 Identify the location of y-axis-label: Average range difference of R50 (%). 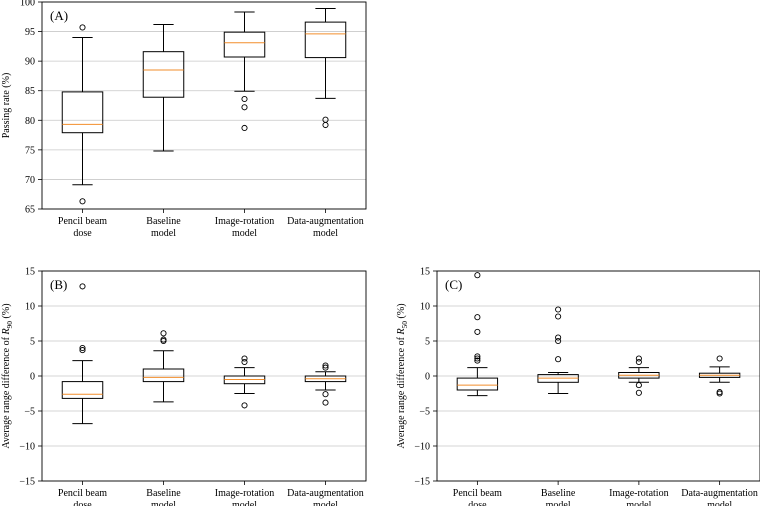
(402, 375).